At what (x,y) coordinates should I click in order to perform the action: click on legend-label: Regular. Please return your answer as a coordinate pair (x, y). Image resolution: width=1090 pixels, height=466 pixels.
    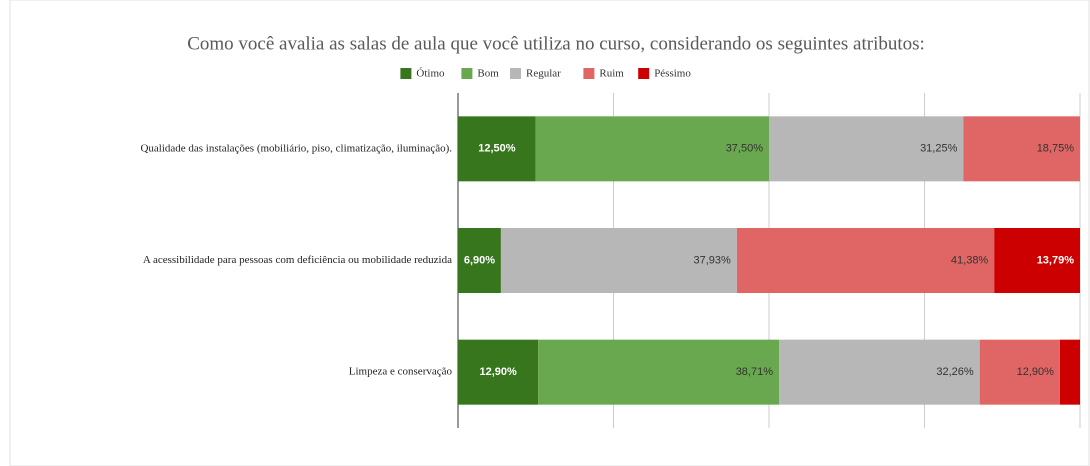
    Looking at the image, I should click on (543, 74).